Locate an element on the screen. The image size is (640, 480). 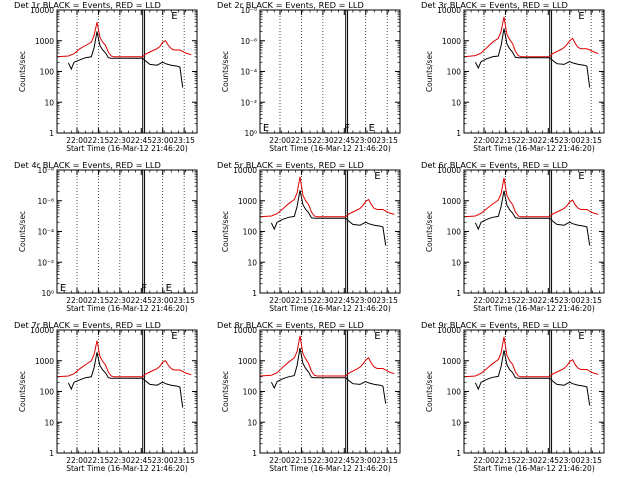
panel-title: Det 4r BLACK = Events, RED = LLD is located at coordinates (87, 165).